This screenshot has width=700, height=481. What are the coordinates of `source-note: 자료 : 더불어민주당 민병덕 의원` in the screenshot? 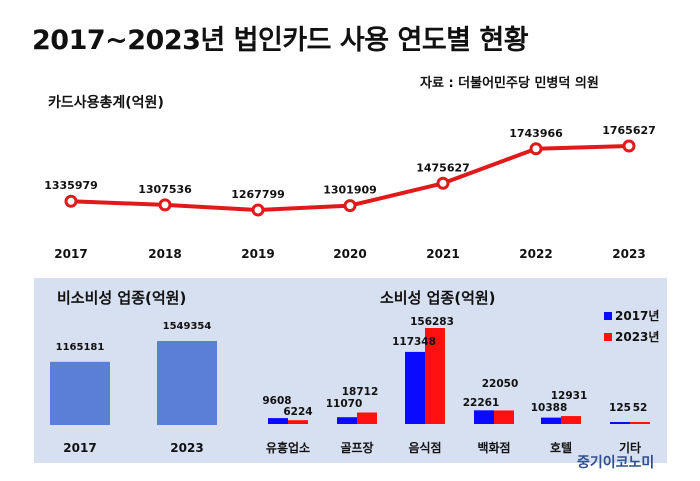 It's located at (509, 83).